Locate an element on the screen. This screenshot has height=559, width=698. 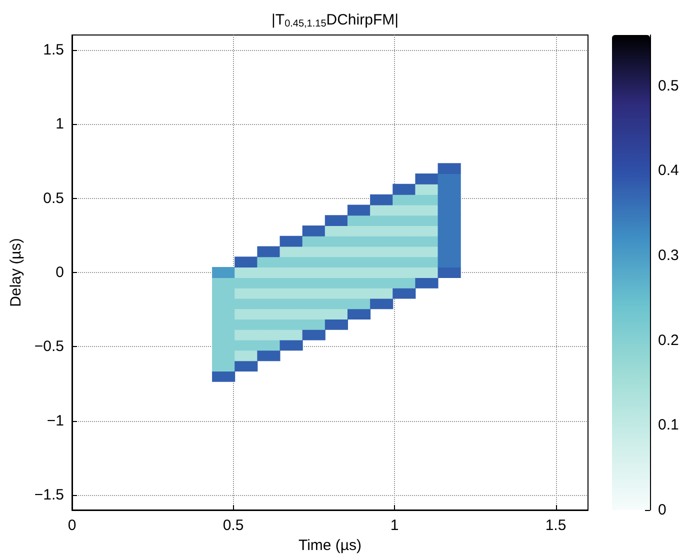
color-bar-label: 0.1 is located at coordinates (668, 425).